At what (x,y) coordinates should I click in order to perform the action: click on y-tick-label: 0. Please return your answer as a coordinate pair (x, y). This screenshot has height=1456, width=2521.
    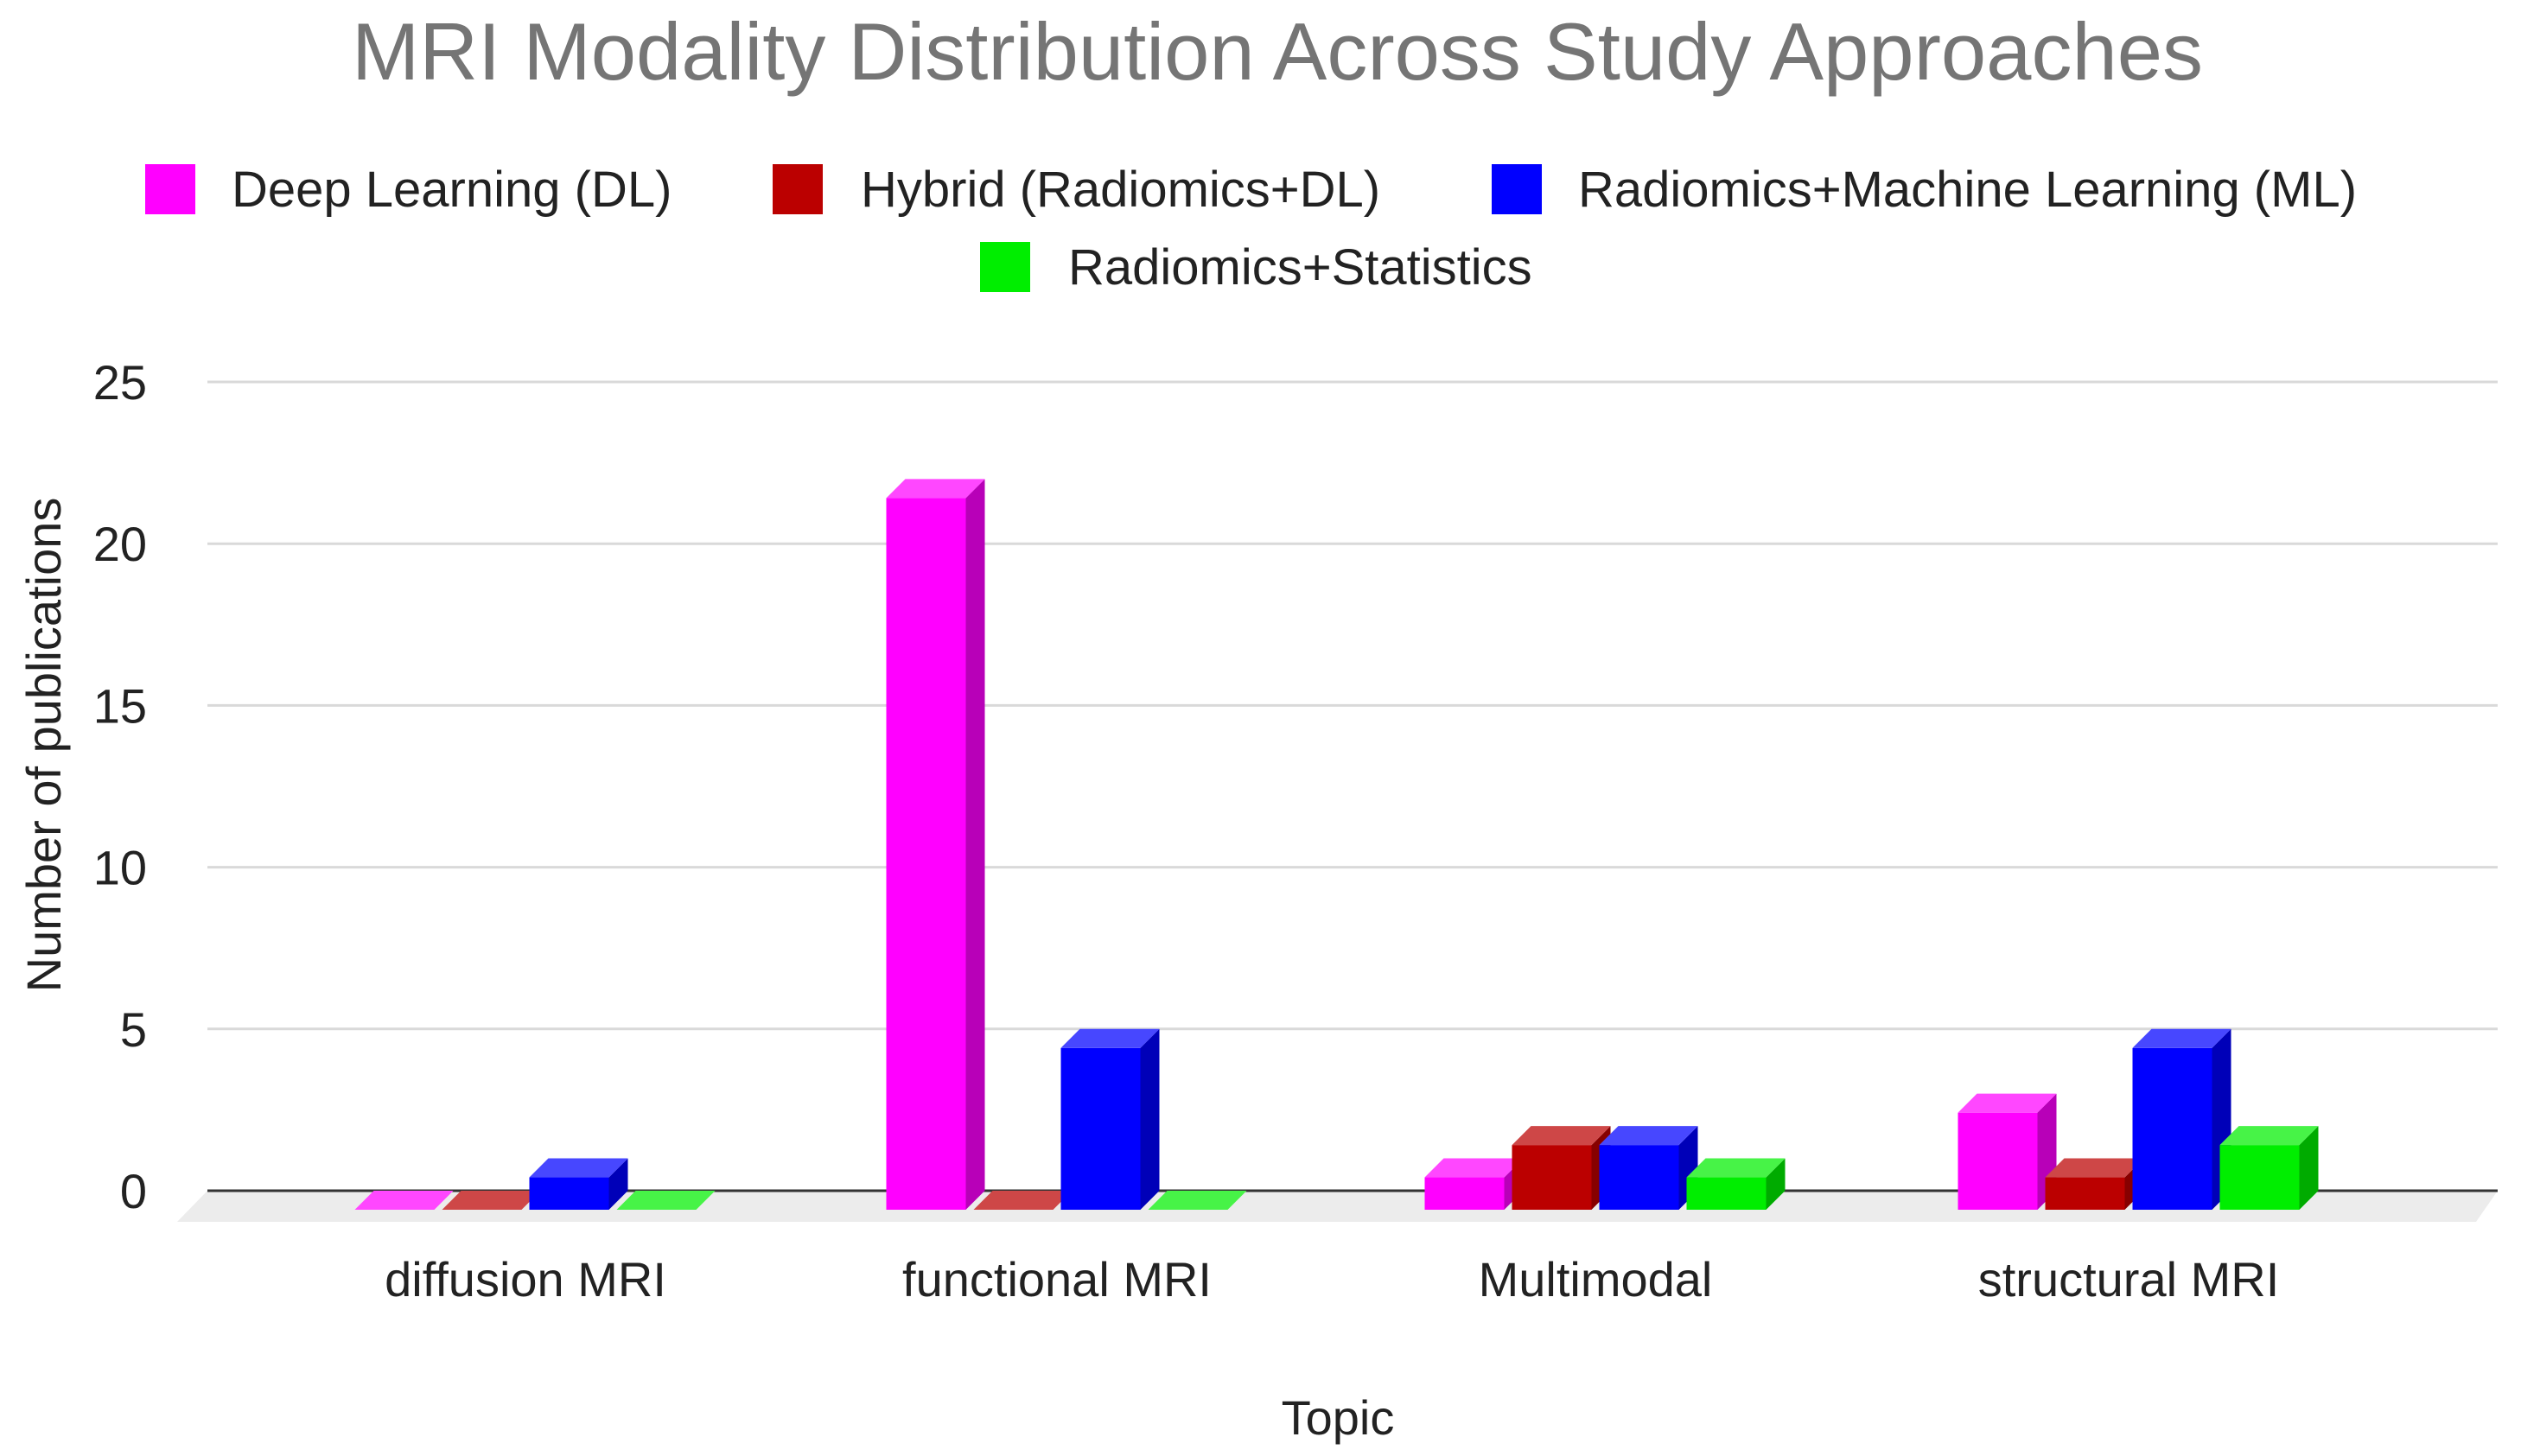
    Looking at the image, I should click on (133, 1191).